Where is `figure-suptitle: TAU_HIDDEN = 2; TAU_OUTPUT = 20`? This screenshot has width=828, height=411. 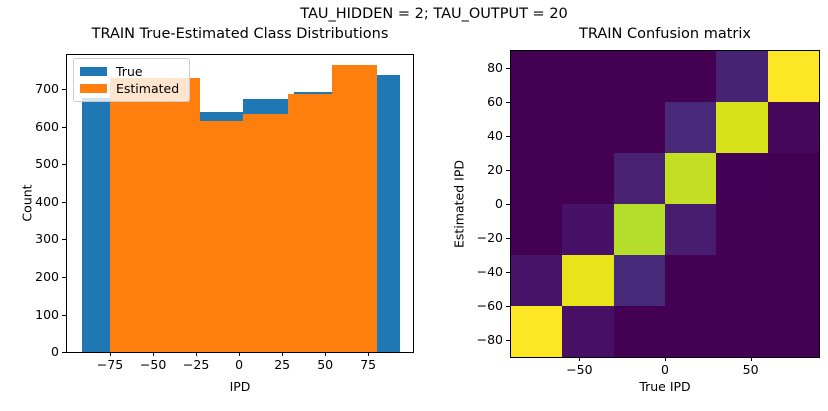 figure-suptitle: TAU_HIDDEN = 2; TAU_OUTPUT = 20 is located at coordinates (434, 14).